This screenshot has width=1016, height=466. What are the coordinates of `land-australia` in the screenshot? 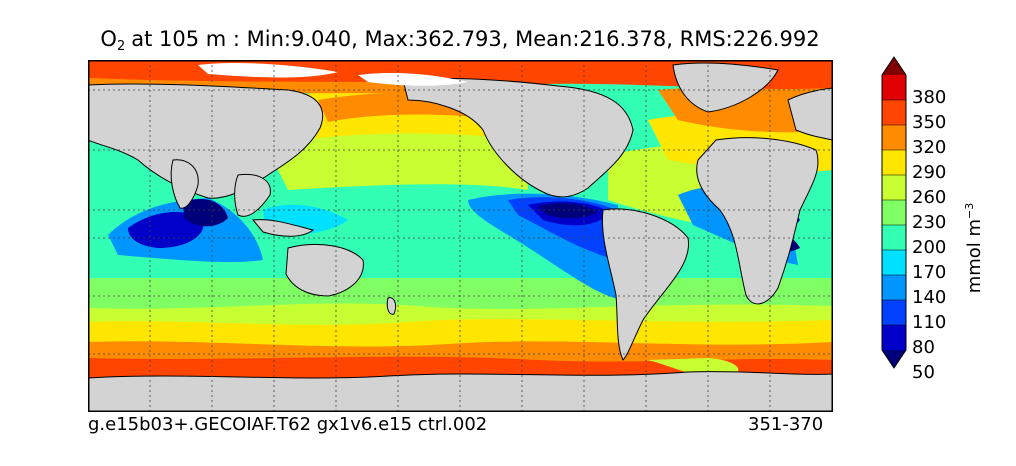 It's located at (324, 270).